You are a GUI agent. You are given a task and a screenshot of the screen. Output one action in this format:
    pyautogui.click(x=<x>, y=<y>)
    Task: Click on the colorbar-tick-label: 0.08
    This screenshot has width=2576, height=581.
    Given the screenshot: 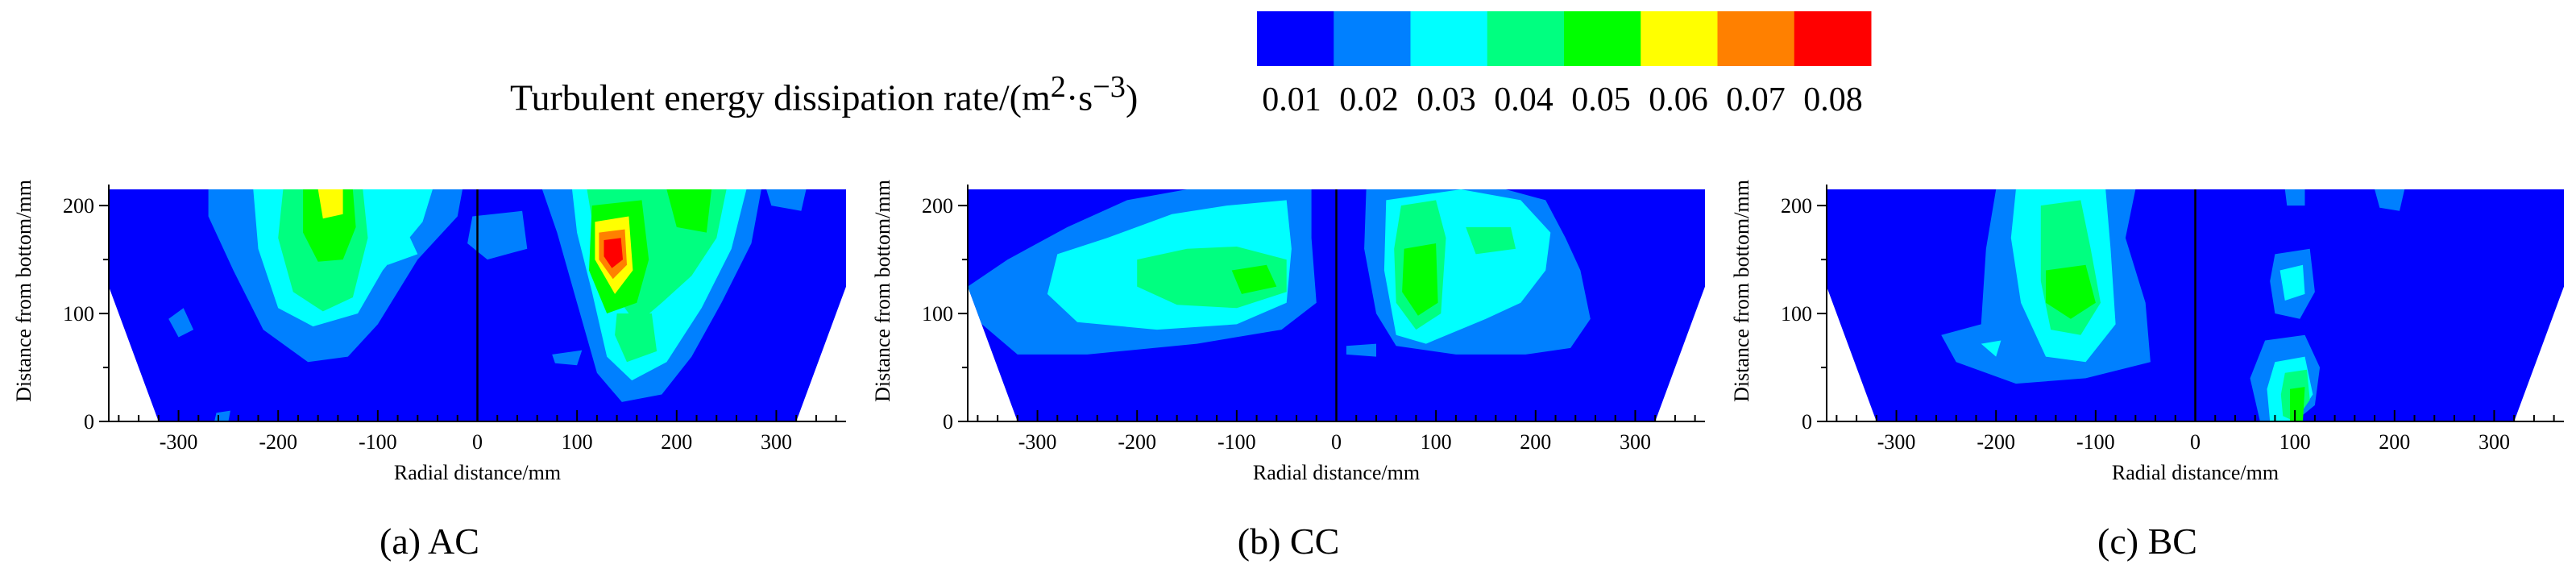 What is the action you would take?
    pyautogui.click(x=1833, y=100)
    